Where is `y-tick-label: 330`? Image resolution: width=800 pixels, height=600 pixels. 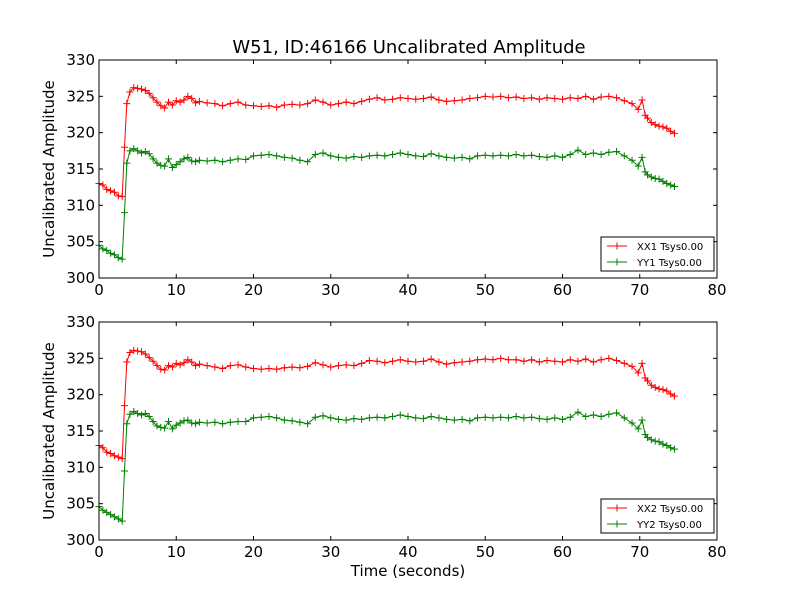 y-tick-label: 330 is located at coordinates (80, 322).